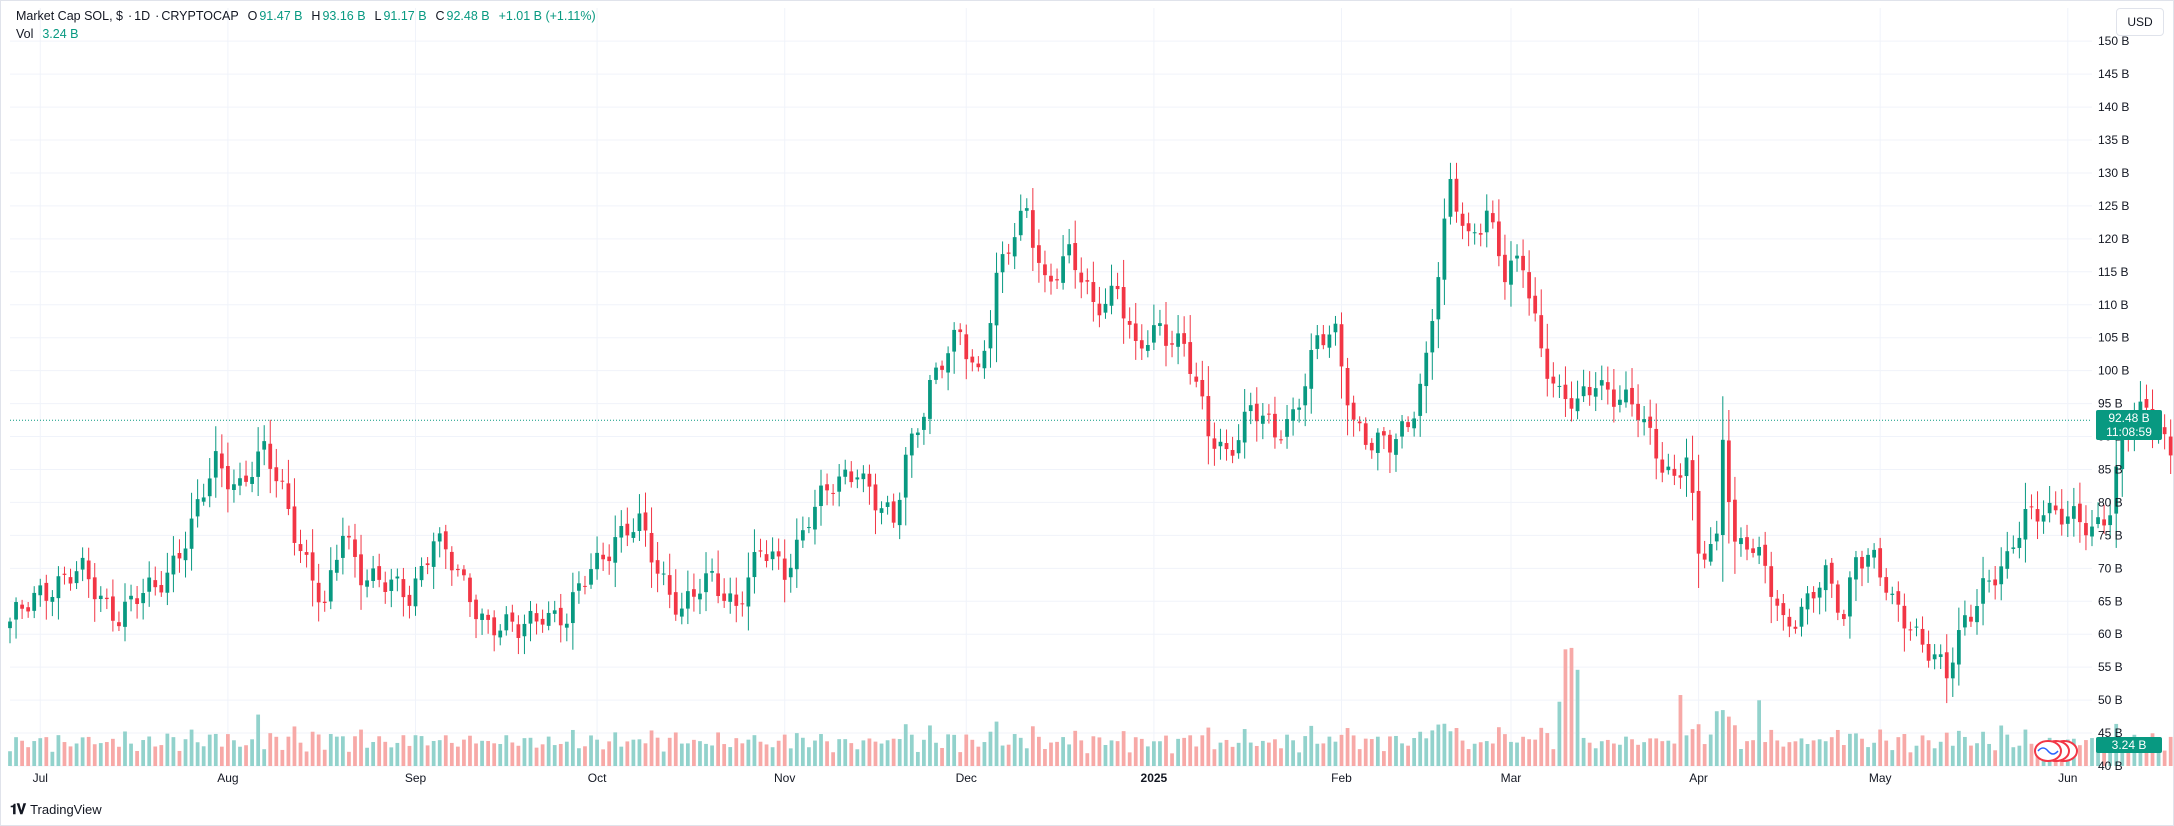 This screenshot has width=2174, height=826. Describe the element at coordinates (69, 16) in the screenshot. I see `symbol-name: Market Cap SOL, $` at that location.